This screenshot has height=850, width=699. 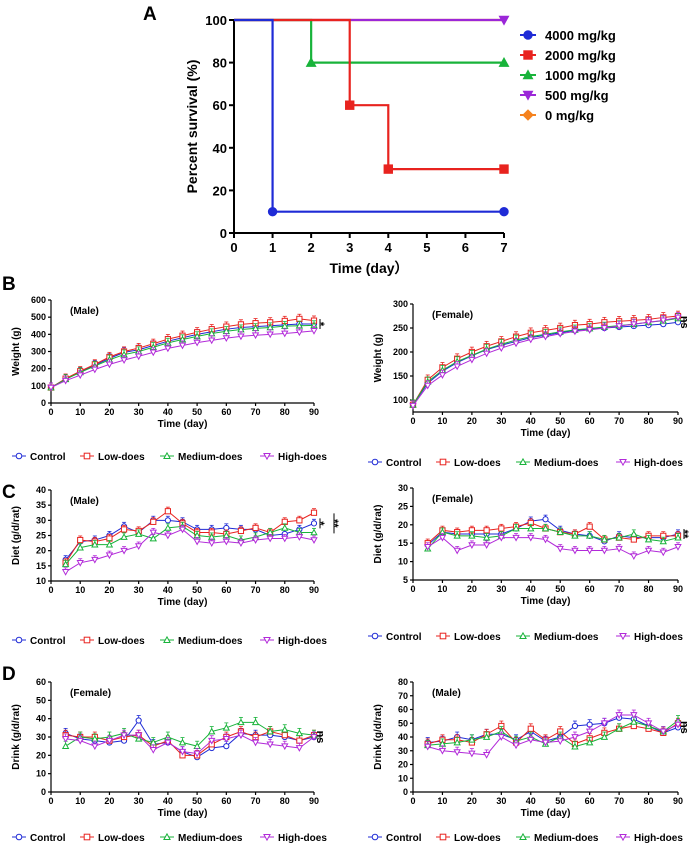 I want to click on y-tick-label: 5, so click(x=405, y=580).